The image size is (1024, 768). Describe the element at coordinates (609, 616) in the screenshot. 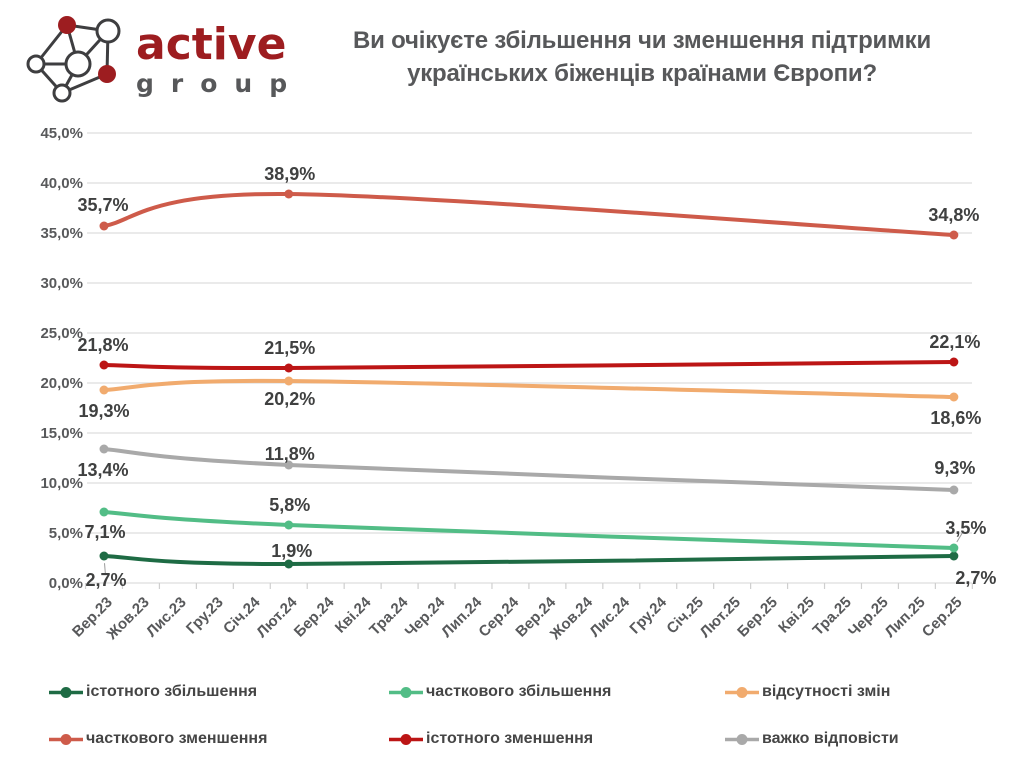

I see `x-tick-label: Лис.24` at that location.